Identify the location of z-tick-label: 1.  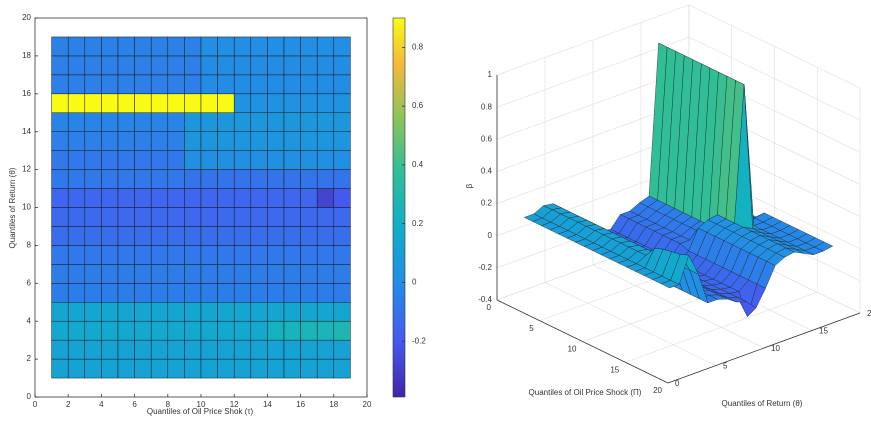
(490, 74).